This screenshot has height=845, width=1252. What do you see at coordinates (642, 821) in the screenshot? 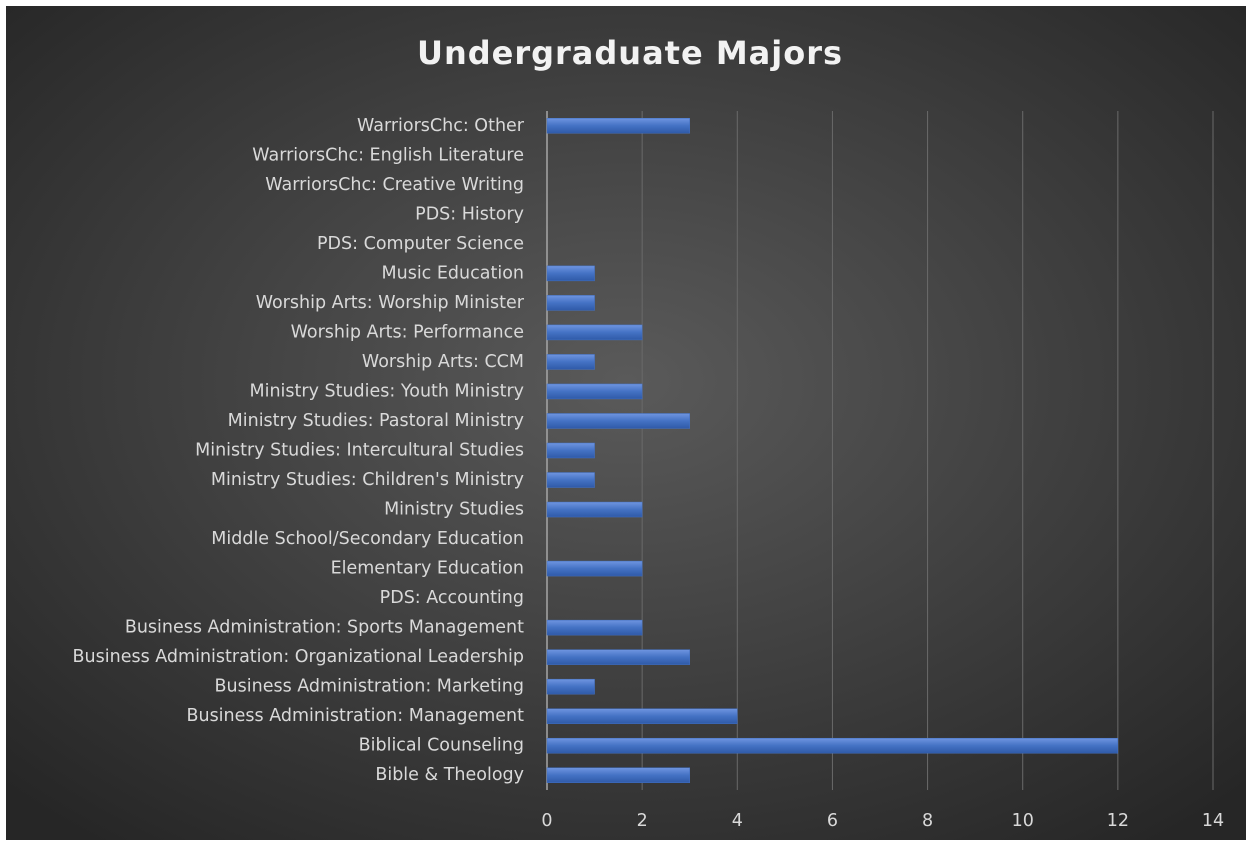
I see `x-tick-label: 2` at bounding box center [642, 821].